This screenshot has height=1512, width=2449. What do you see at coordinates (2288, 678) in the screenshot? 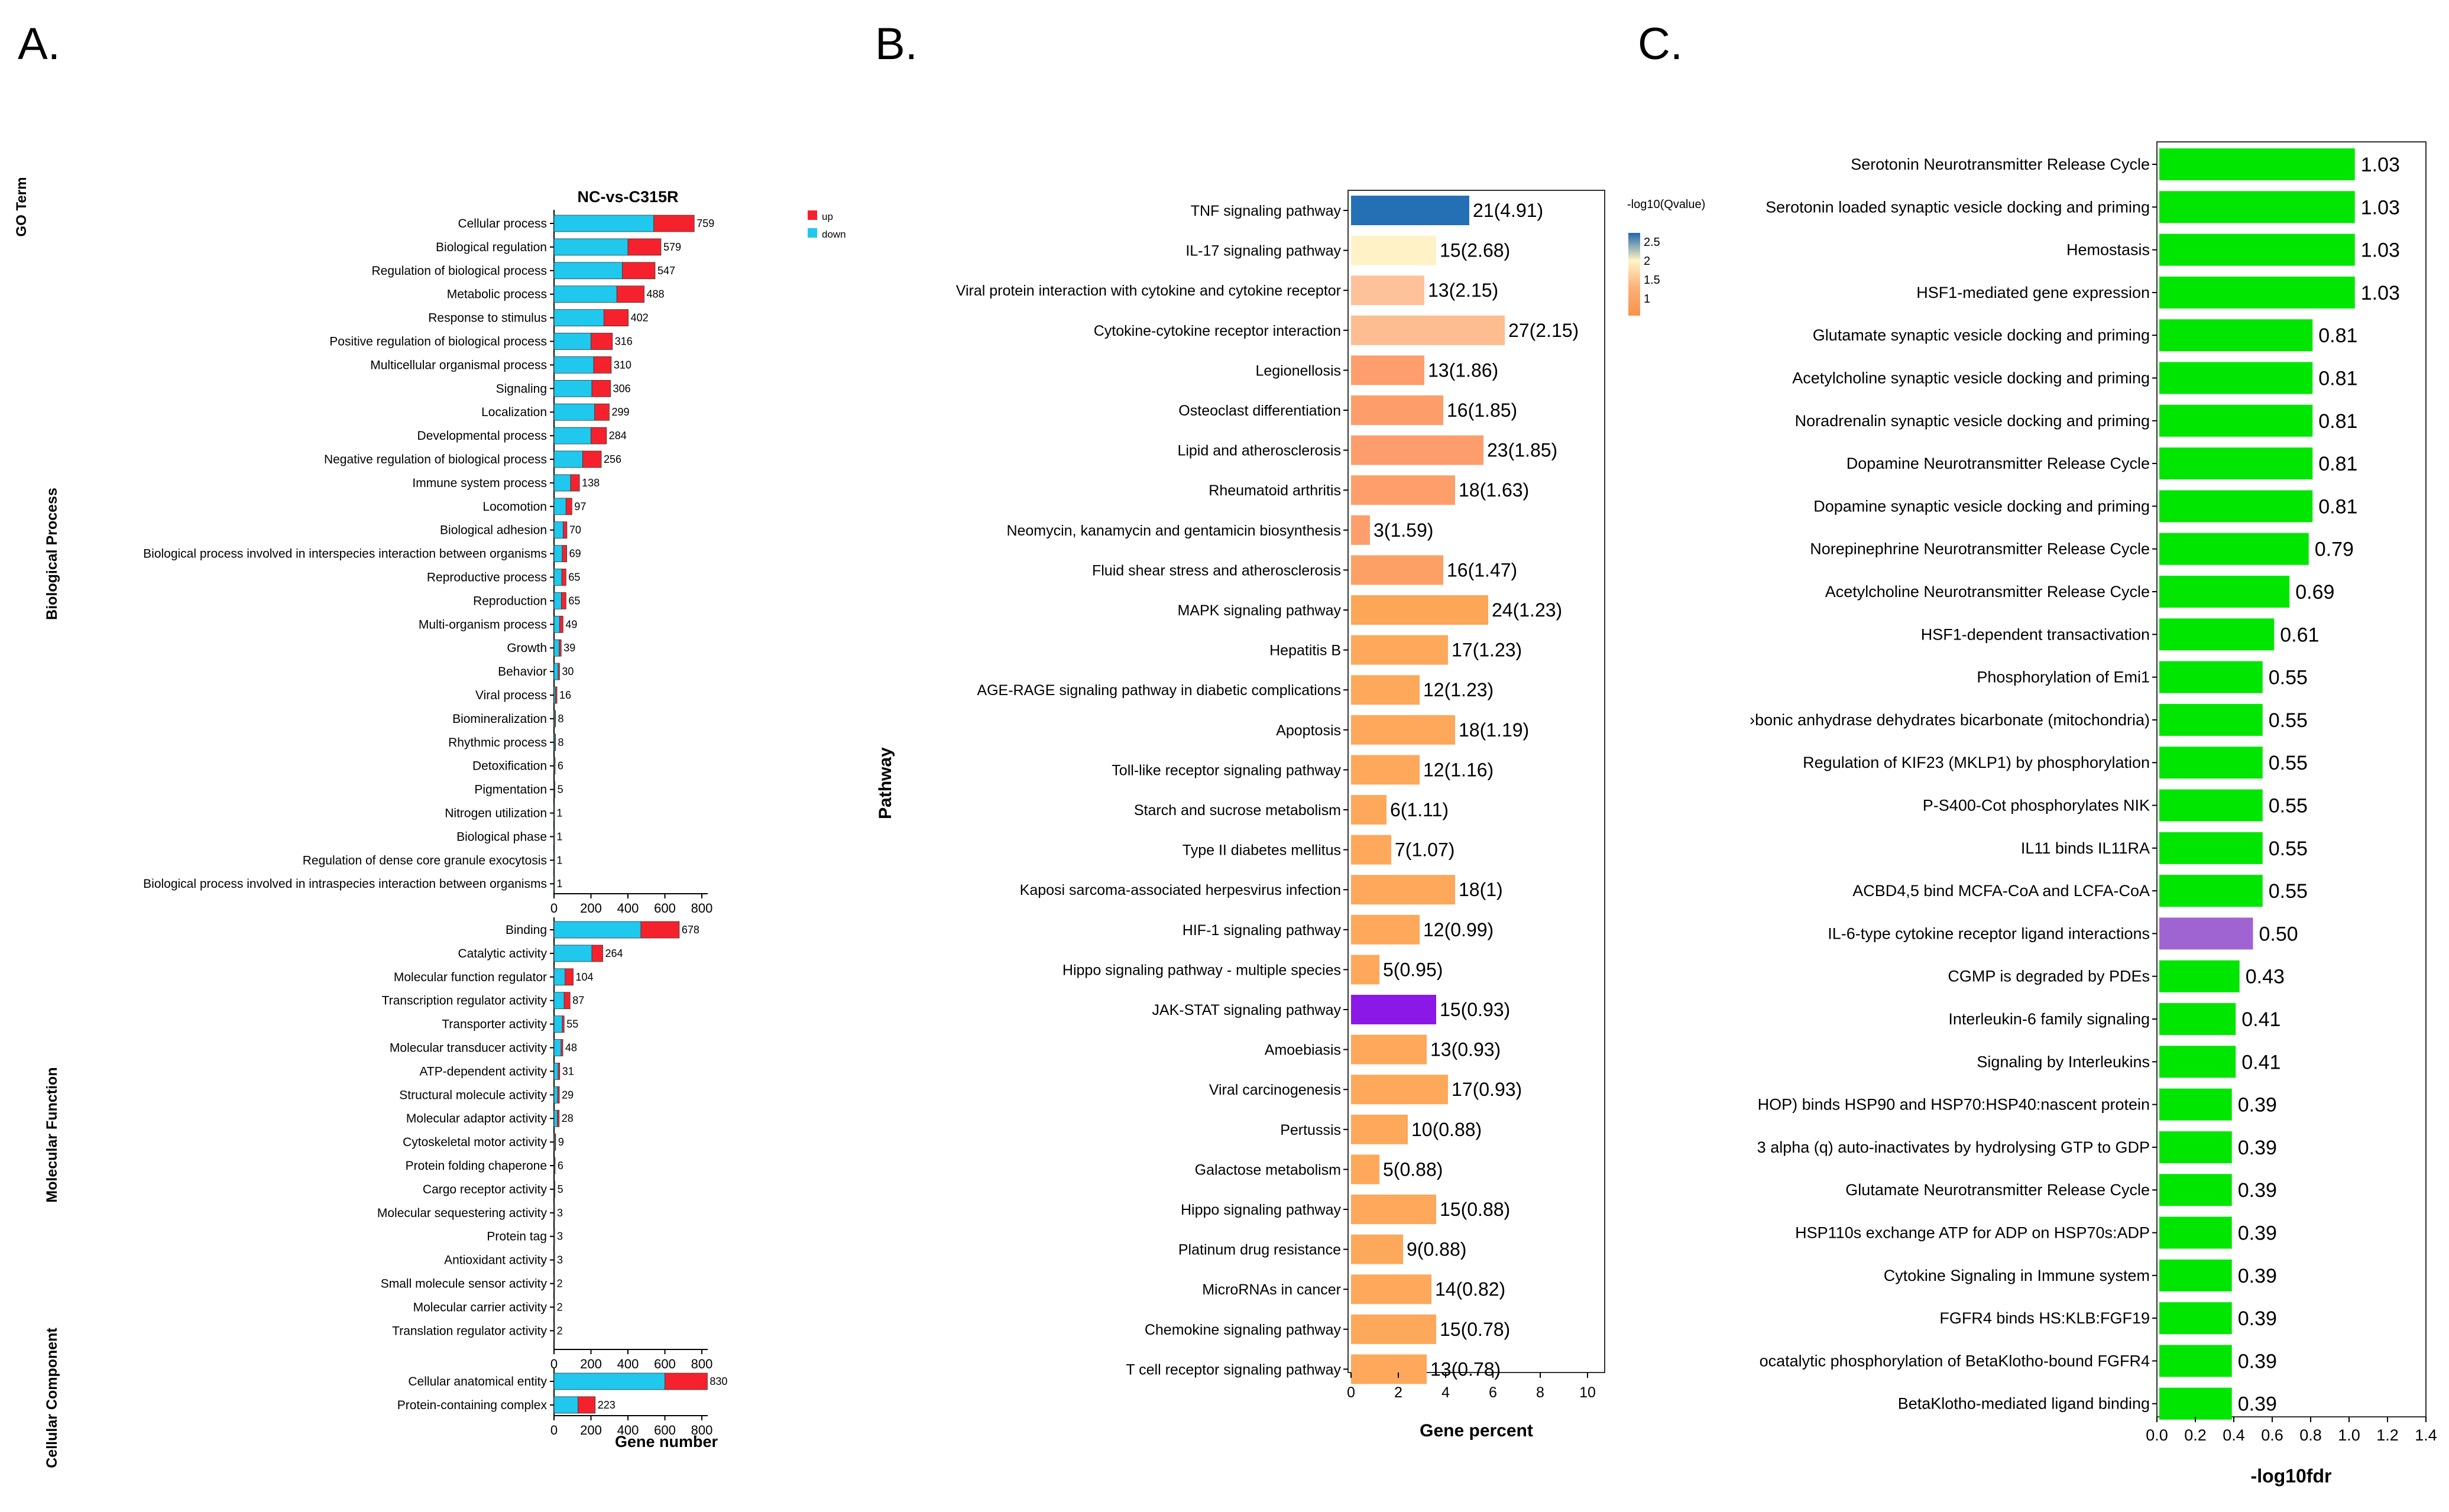
I see `data-label: 0.55` at bounding box center [2288, 678].